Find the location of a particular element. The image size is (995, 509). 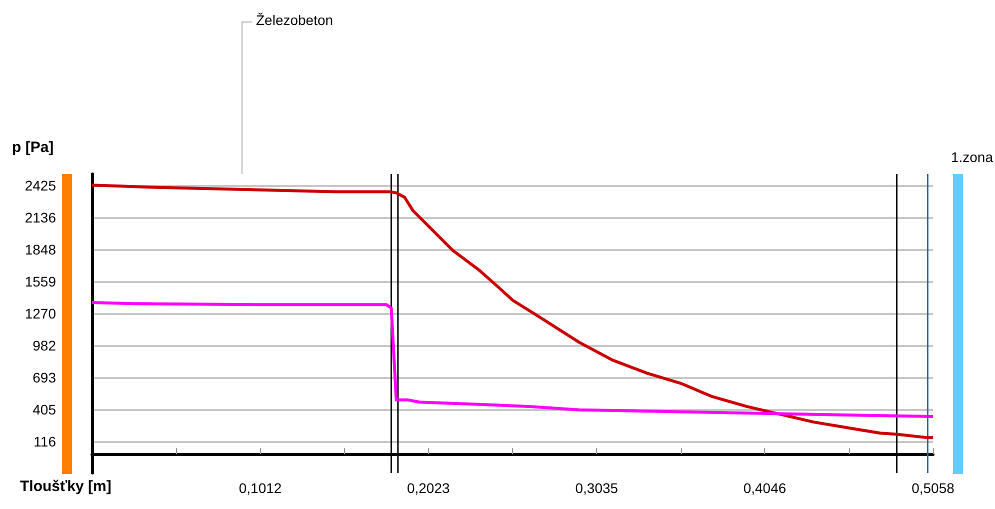

y-tick-label: 1270 is located at coordinates (40, 314).